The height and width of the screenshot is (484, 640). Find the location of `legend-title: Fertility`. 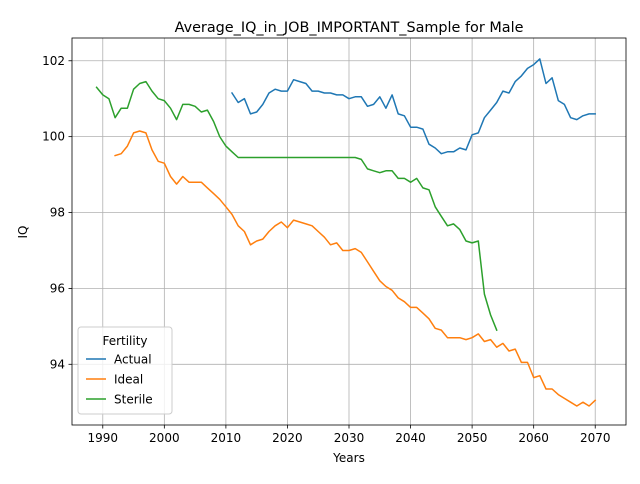

legend-title: Fertility is located at coordinates (124, 341).